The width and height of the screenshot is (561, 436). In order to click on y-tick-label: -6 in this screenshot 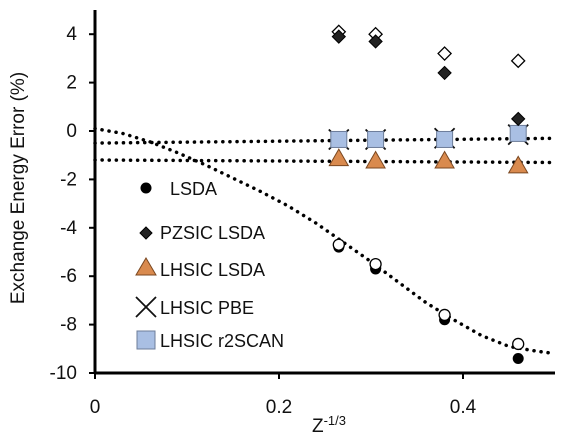, I will do `click(68, 276)`.